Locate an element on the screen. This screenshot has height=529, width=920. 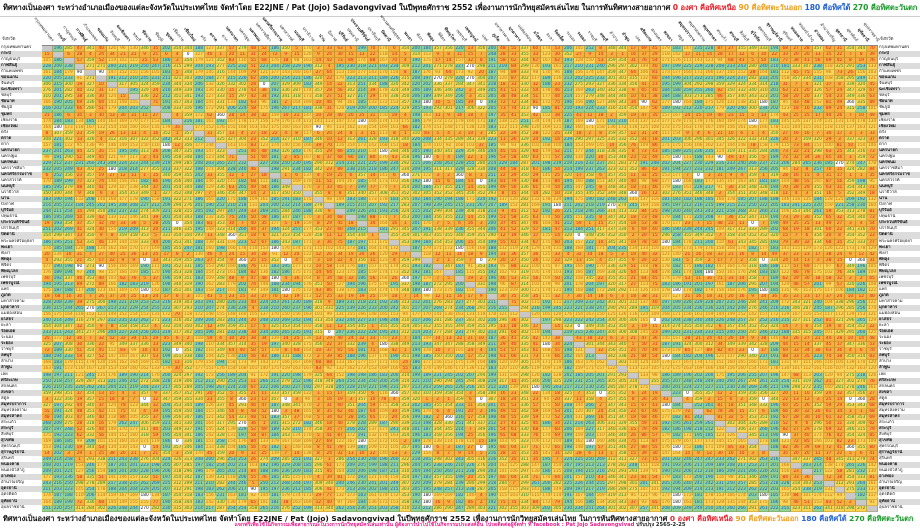
bearing-cell: 111 is located at coordinates (514, 127).